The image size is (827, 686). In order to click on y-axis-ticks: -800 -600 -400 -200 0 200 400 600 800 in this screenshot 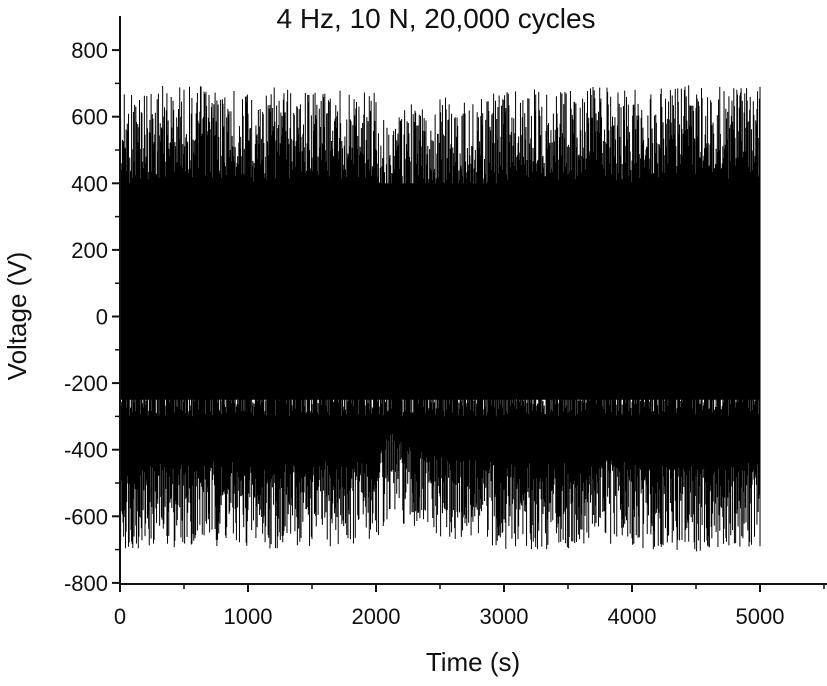, I will do `click(92, 317)`.